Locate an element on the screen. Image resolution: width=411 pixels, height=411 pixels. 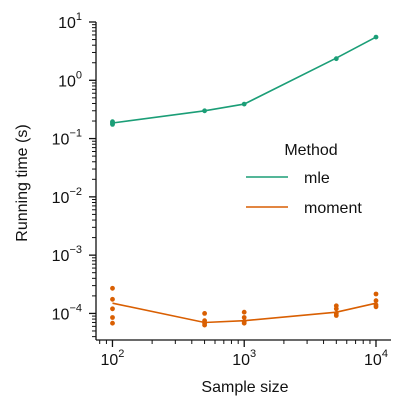
y-tick-label-exponent: −4 is located at coordinates (75, 308).